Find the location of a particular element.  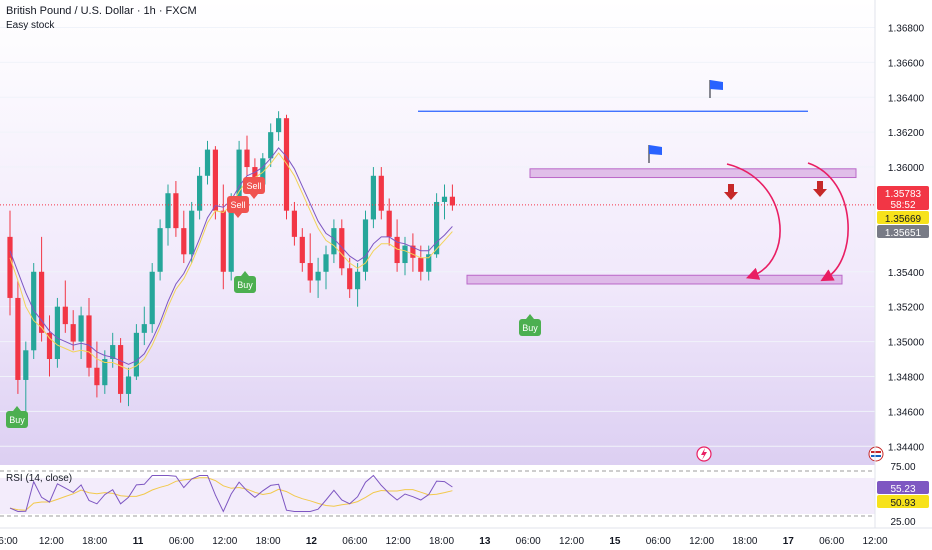

time-tick: 12 is located at coordinates (312, 541).